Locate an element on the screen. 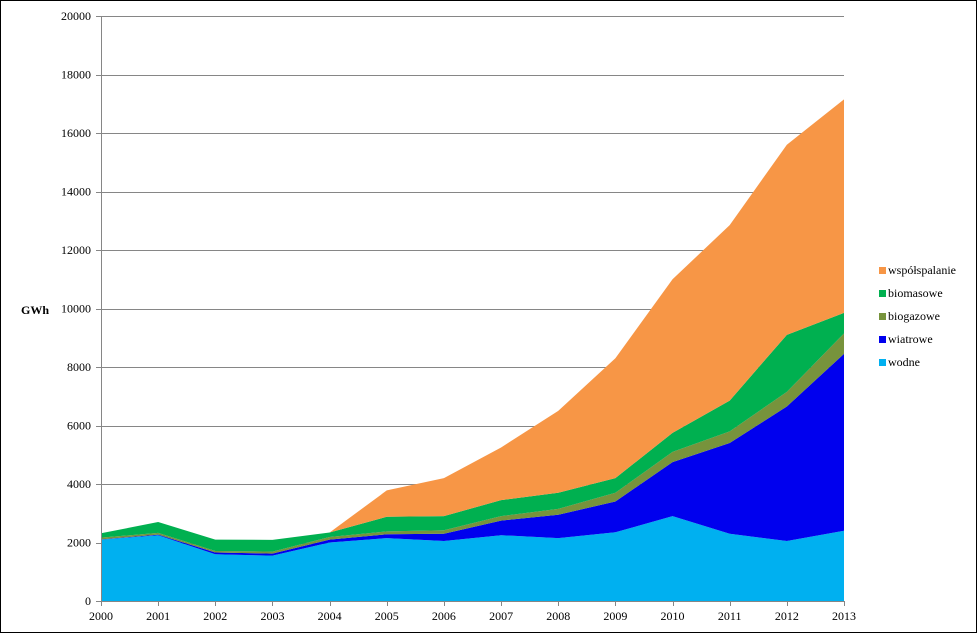  x-tick-label: 2010 is located at coordinates (673, 616).